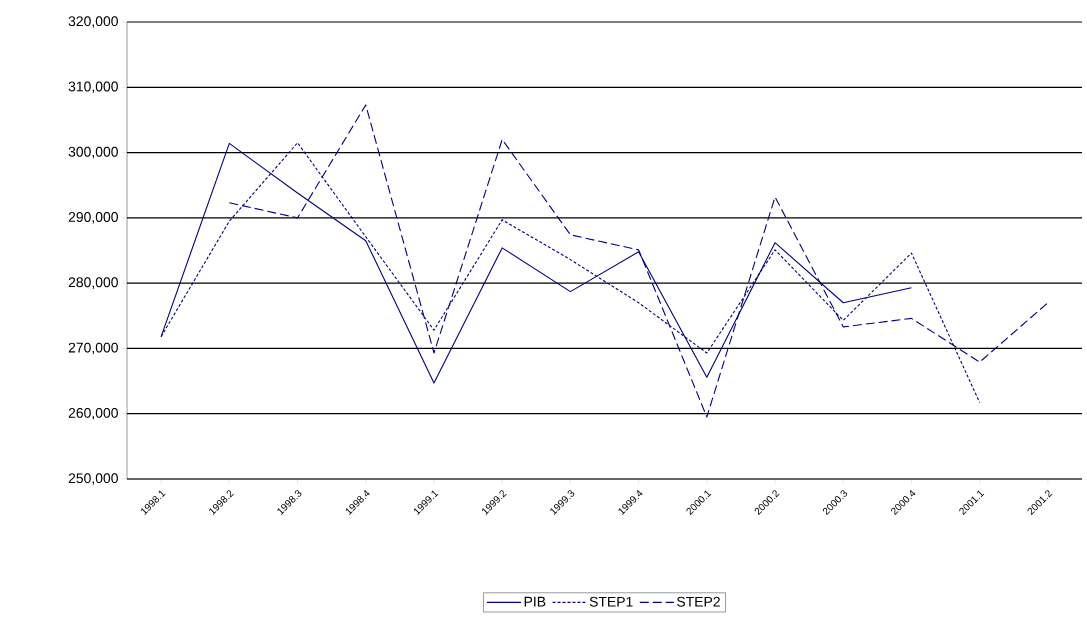  What do you see at coordinates (93, 413) in the screenshot?
I see `y-tick-label: 260,000` at bounding box center [93, 413].